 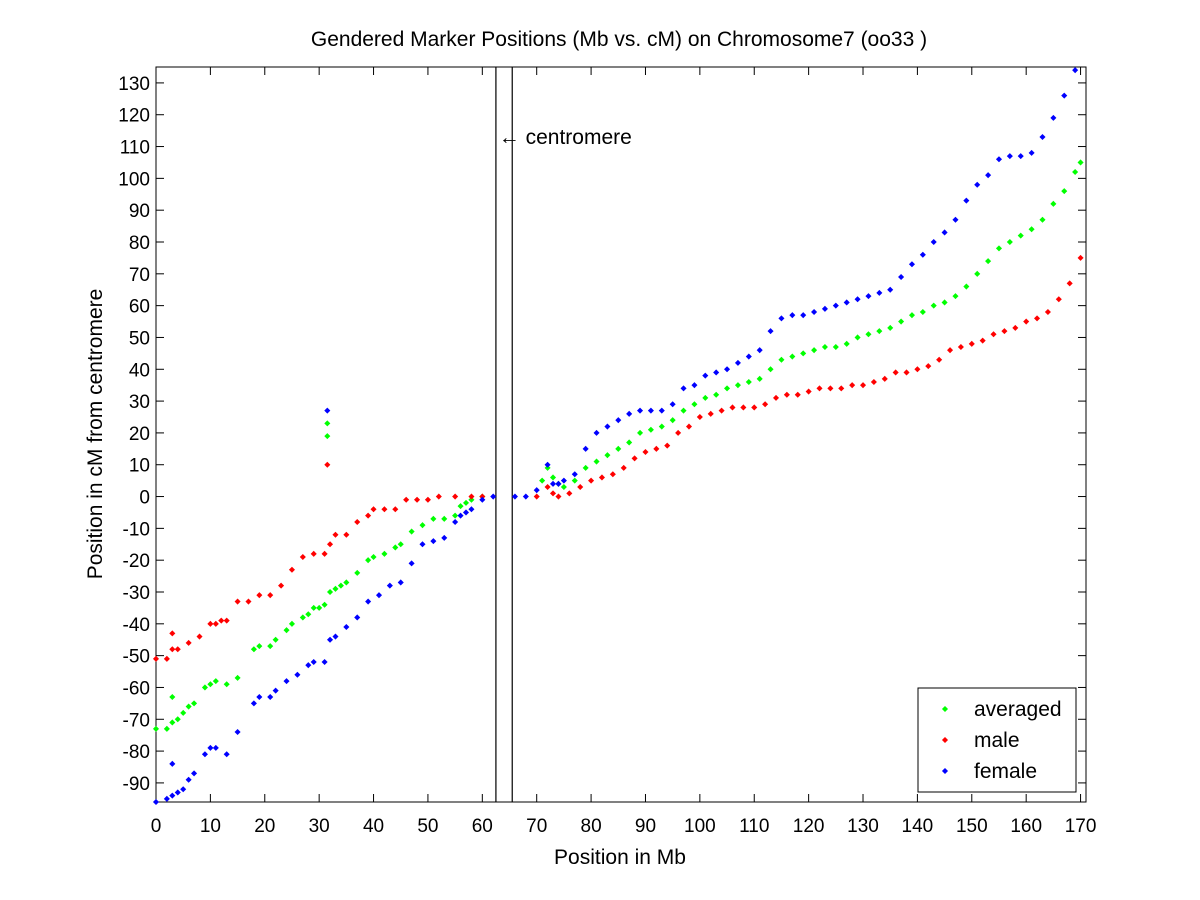 What do you see at coordinates (264, 826) in the screenshot?
I see `x-tick-label: 20` at bounding box center [264, 826].